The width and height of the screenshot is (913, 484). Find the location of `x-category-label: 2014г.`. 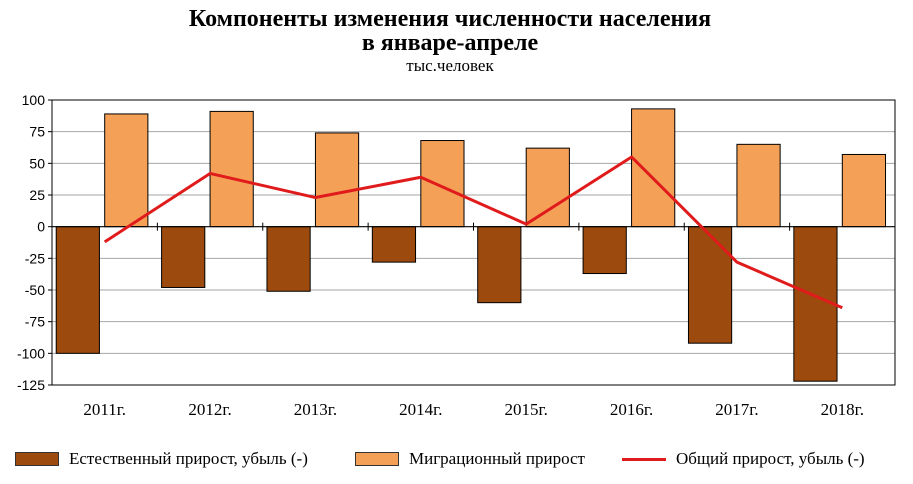

x-category-label: 2014г. is located at coordinates (420, 409).